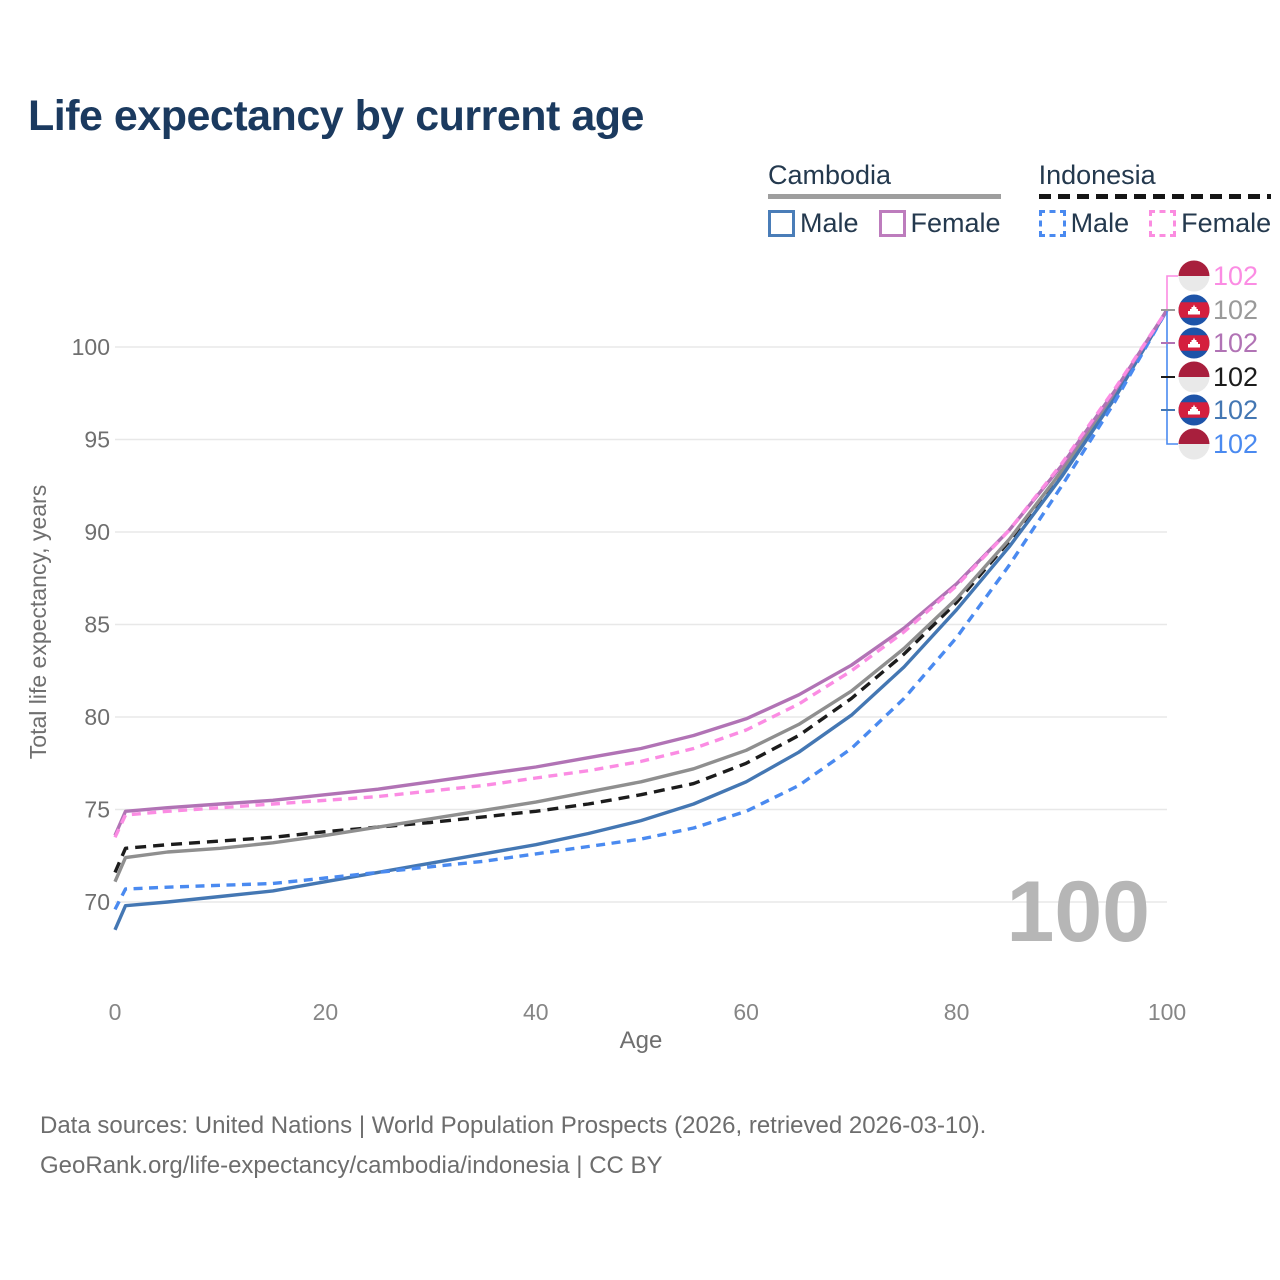  I want to click on end-value-cambodia_female: 102, so click(1235, 343).